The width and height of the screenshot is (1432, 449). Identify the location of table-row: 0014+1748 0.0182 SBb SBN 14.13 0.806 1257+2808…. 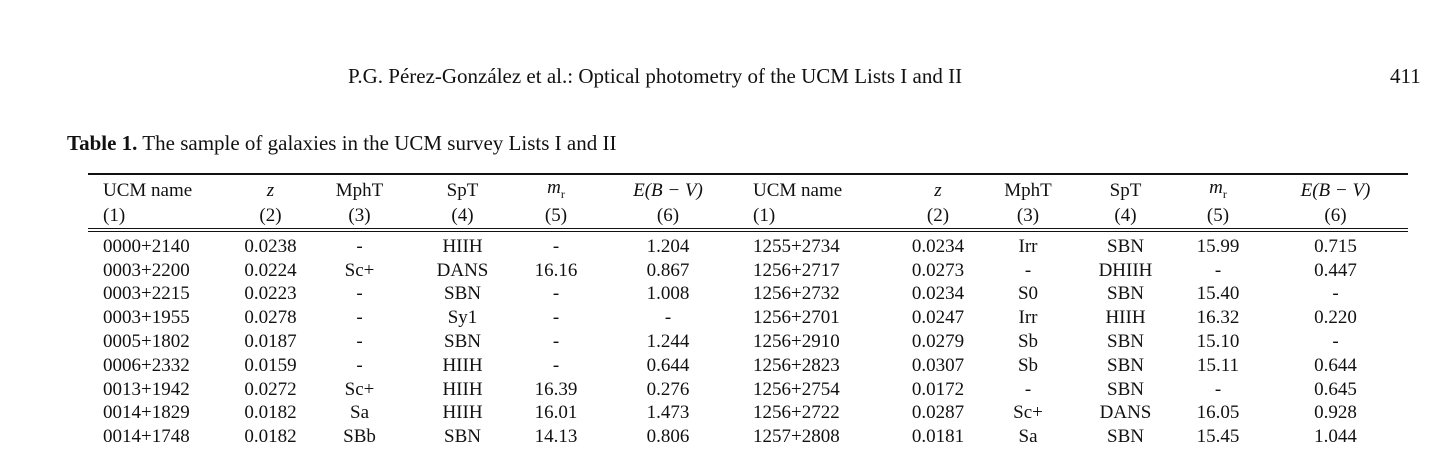
(748, 437).